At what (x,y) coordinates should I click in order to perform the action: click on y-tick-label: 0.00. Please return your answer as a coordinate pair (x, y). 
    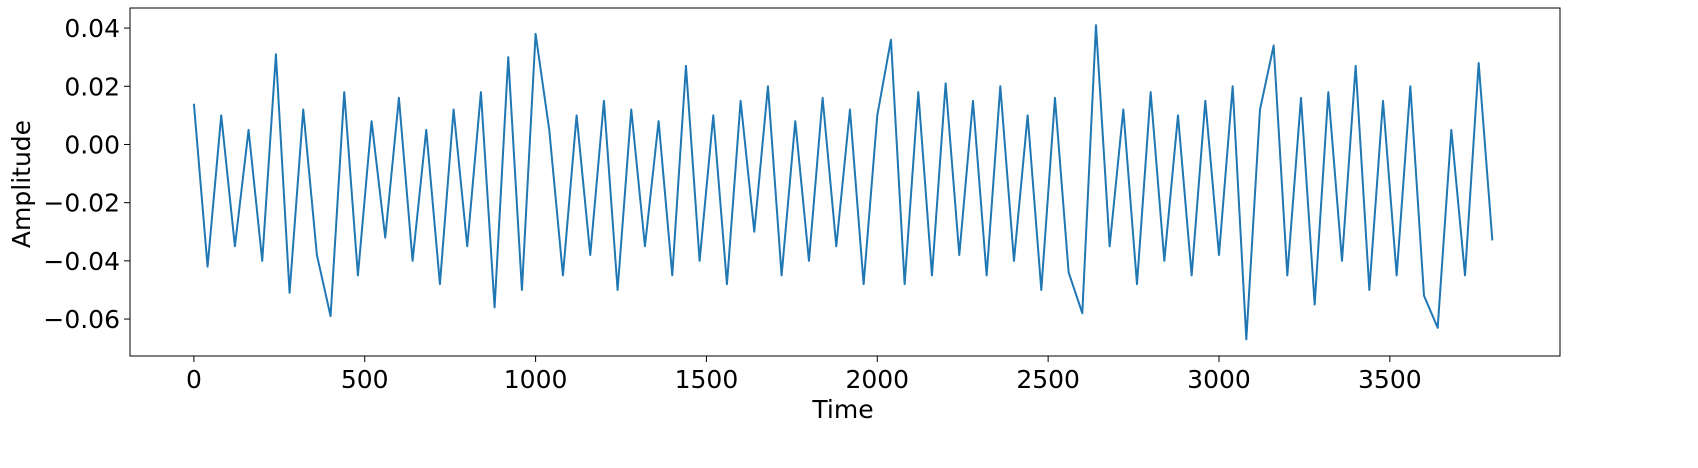
    Looking at the image, I should click on (92, 144).